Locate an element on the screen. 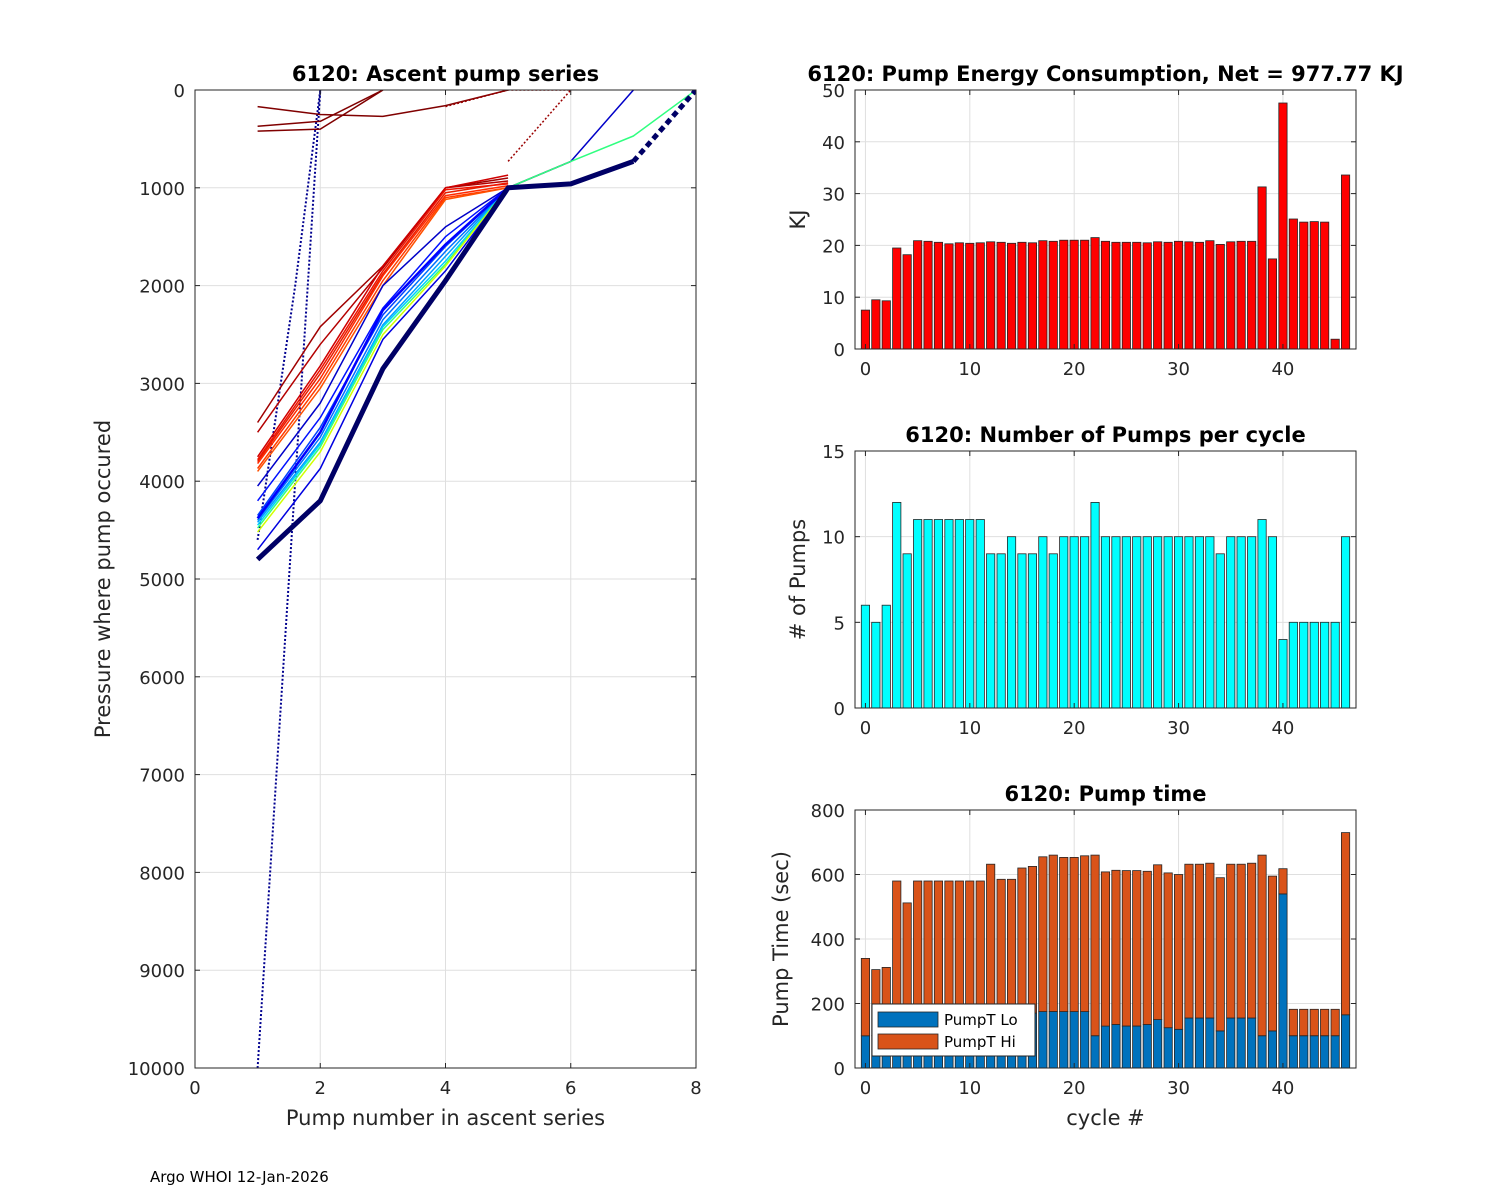 The image size is (1500, 1200). series-line-k1 is located at coordinates (445, 360).